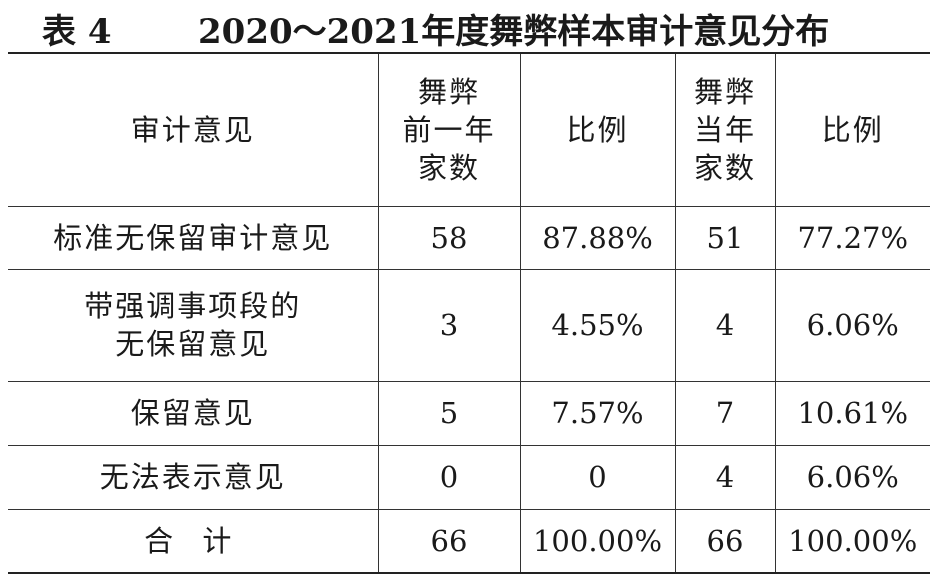  What do you see at coordinates (724, 167) in the screenshot?
I see `header-curr-count-line: 家数` at bounding box center [724, 167].